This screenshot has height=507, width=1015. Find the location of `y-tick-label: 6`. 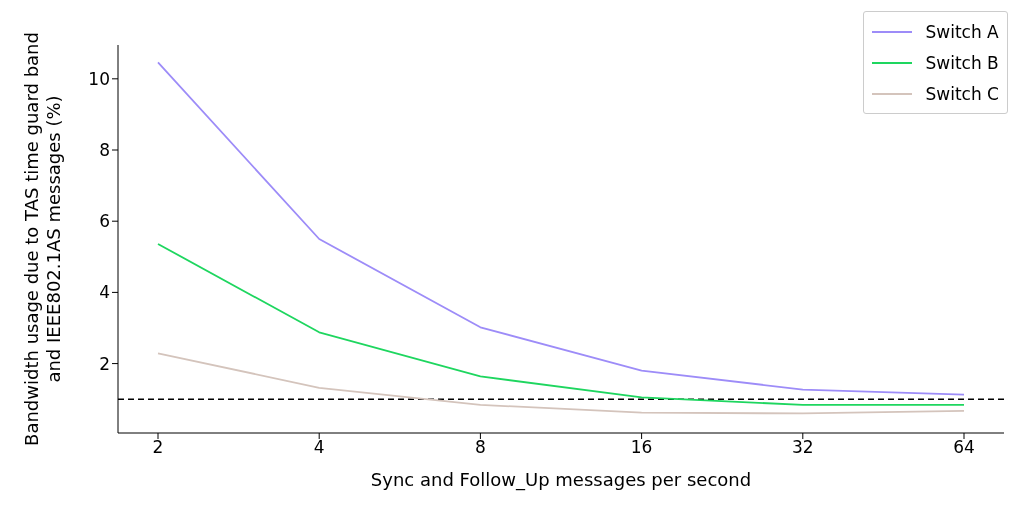

y-tick-label: 6 is located at coordinates (104, 221).